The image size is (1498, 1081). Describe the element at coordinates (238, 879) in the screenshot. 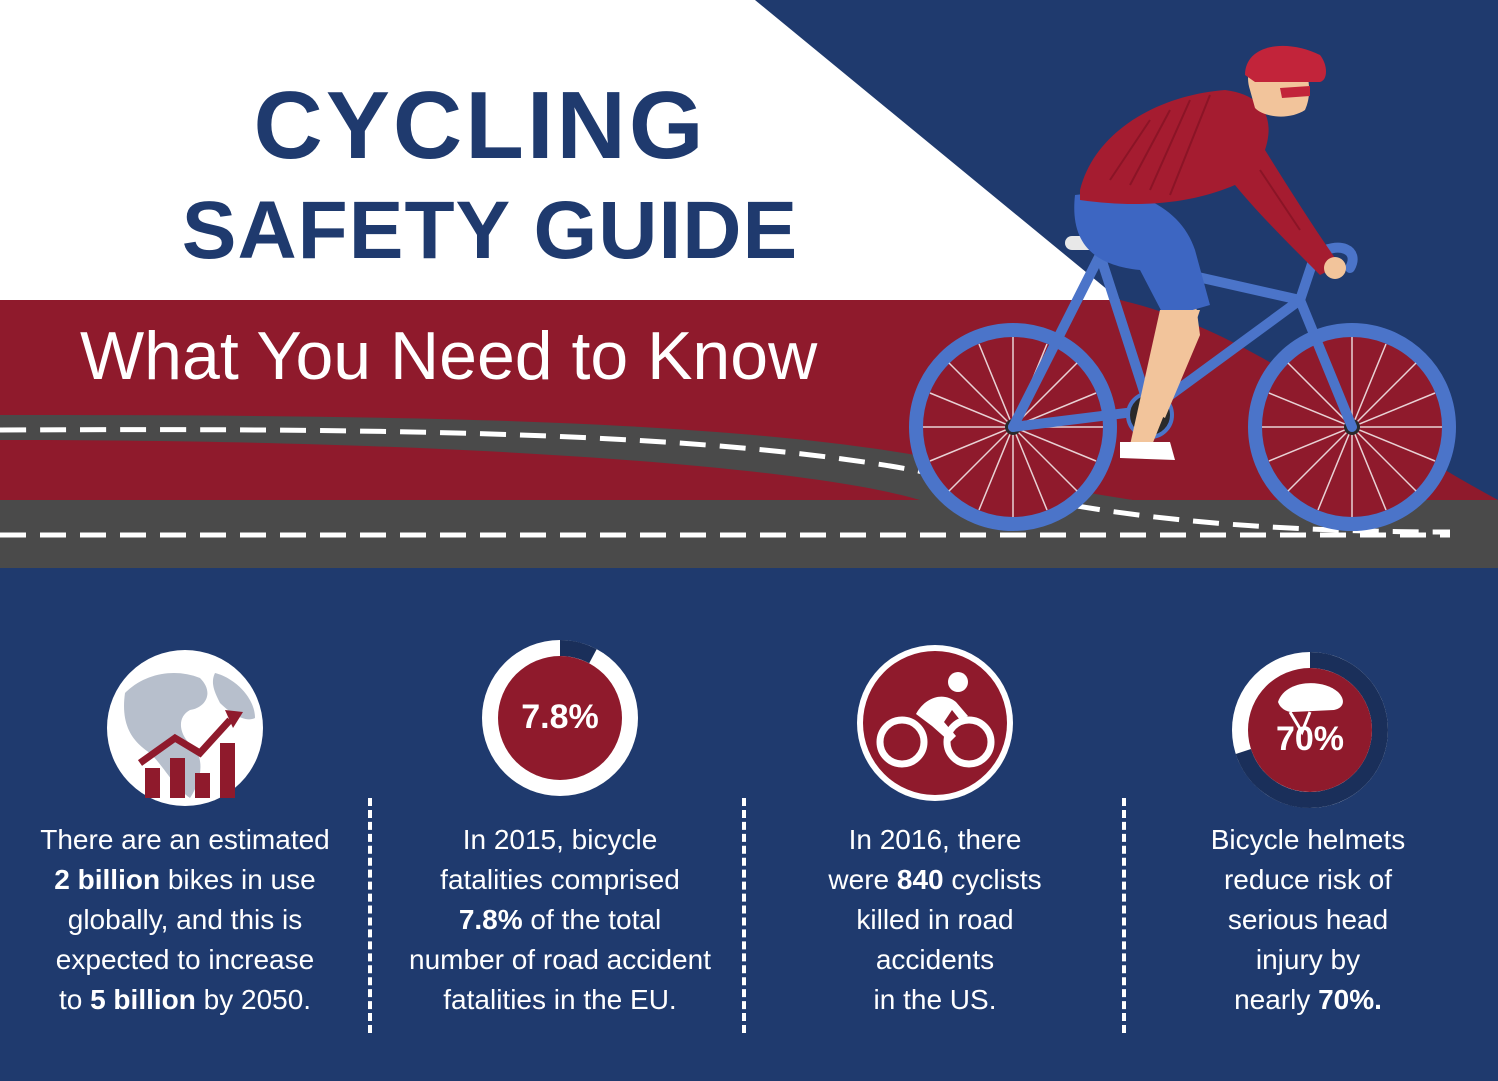

I see `stat-fragment: bikes in use` at that location.